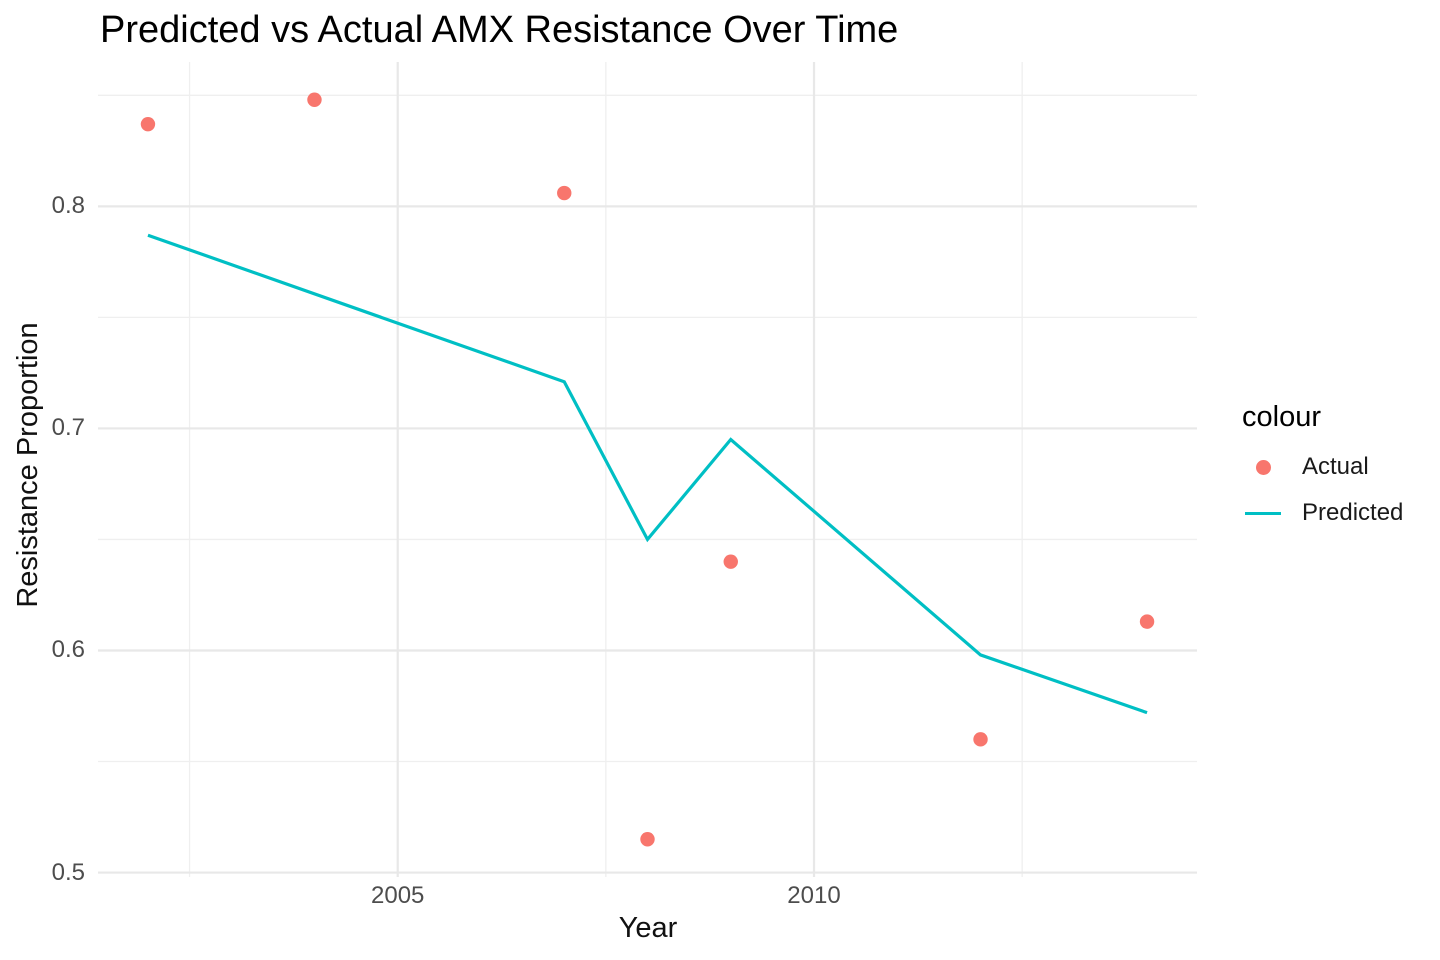 The image size is (1440, 960). Describe the element at coordinates (28, 465) in the screenshot. I see `y-axis-title: Resistance Proportion` at that location.